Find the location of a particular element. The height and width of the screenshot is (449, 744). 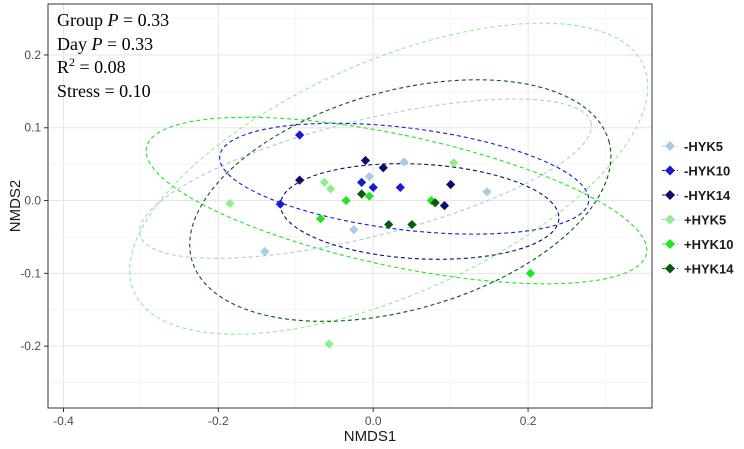

annot-r2: R2 = 0.08 is located at coordinates (91, 66).